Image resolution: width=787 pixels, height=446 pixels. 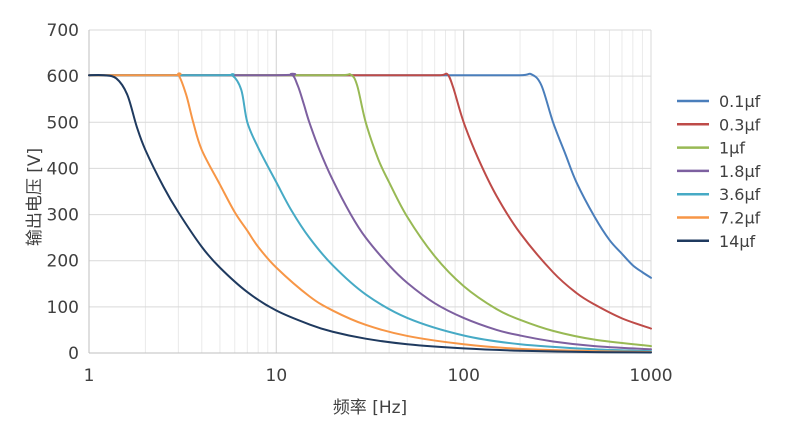 I want to click on legend-label: 1μf, so click(x=732, y=148).